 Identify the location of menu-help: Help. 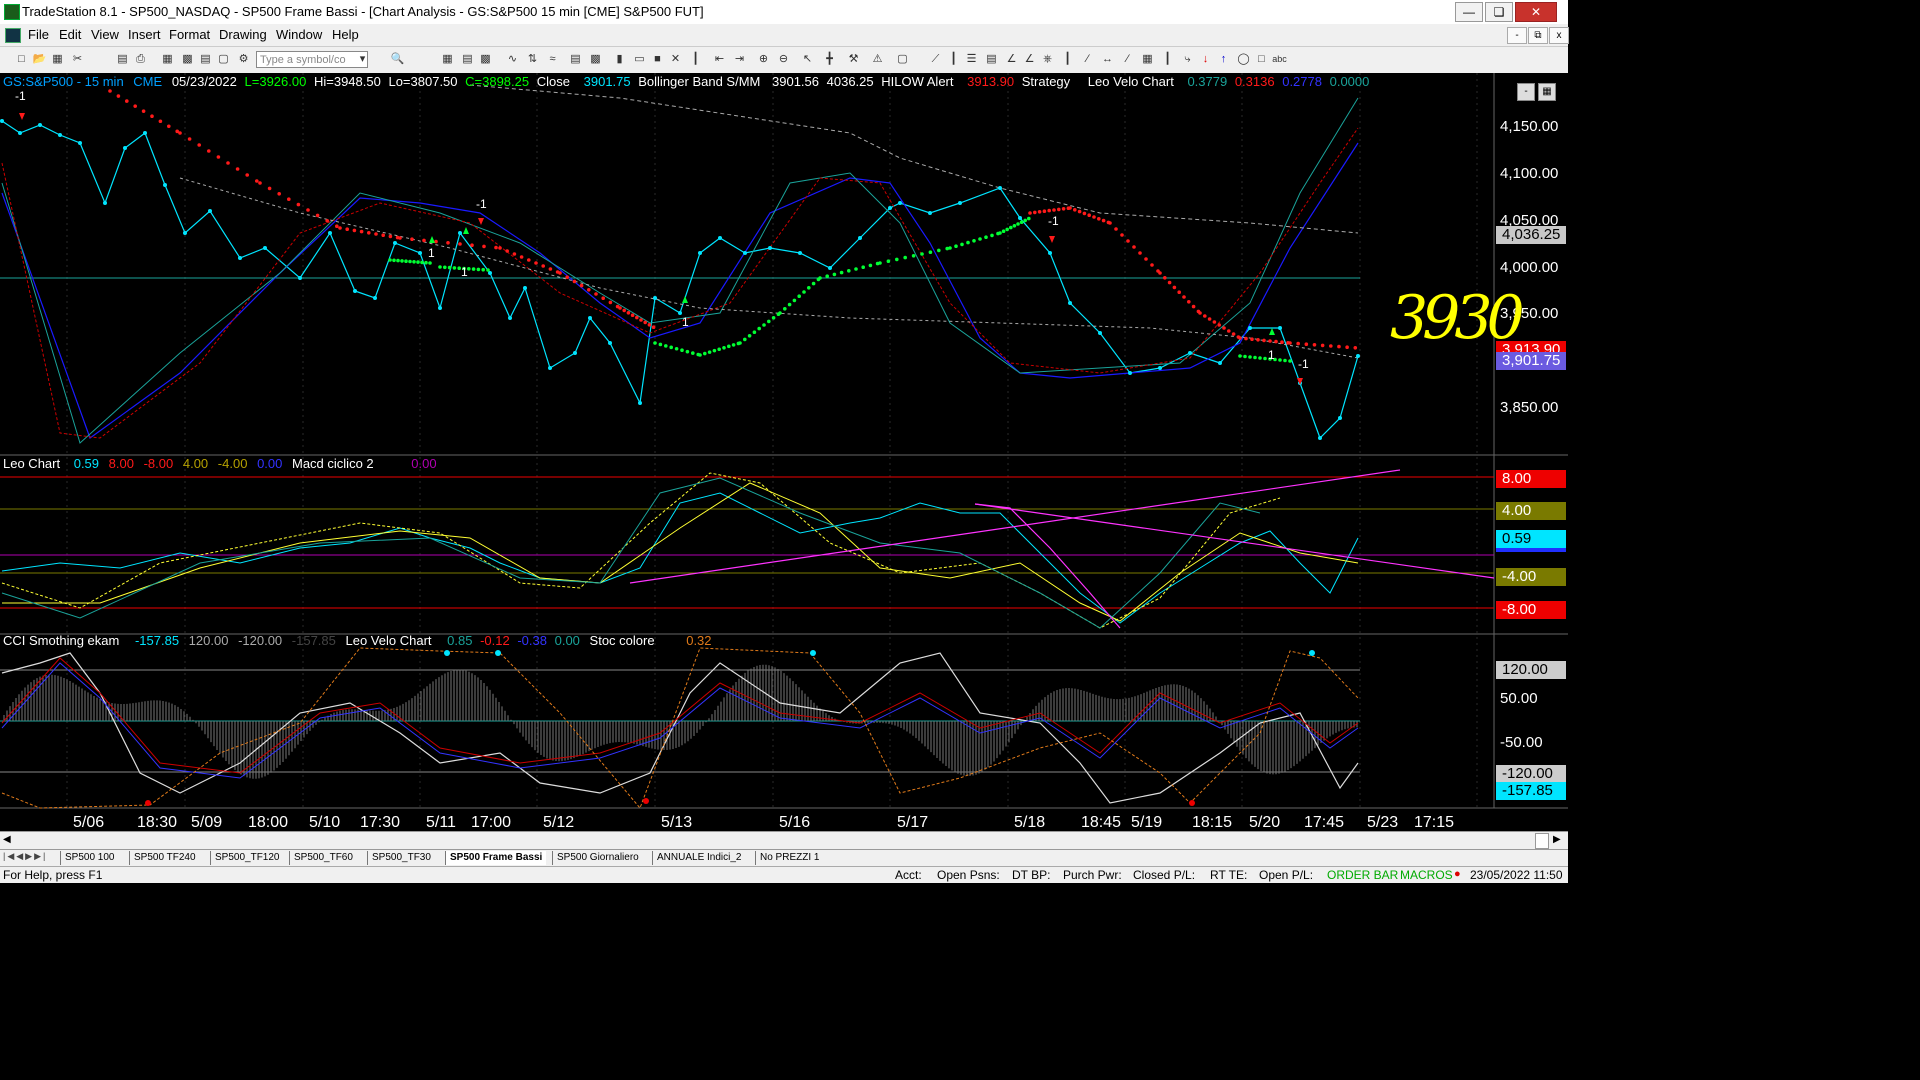
(345, 34).